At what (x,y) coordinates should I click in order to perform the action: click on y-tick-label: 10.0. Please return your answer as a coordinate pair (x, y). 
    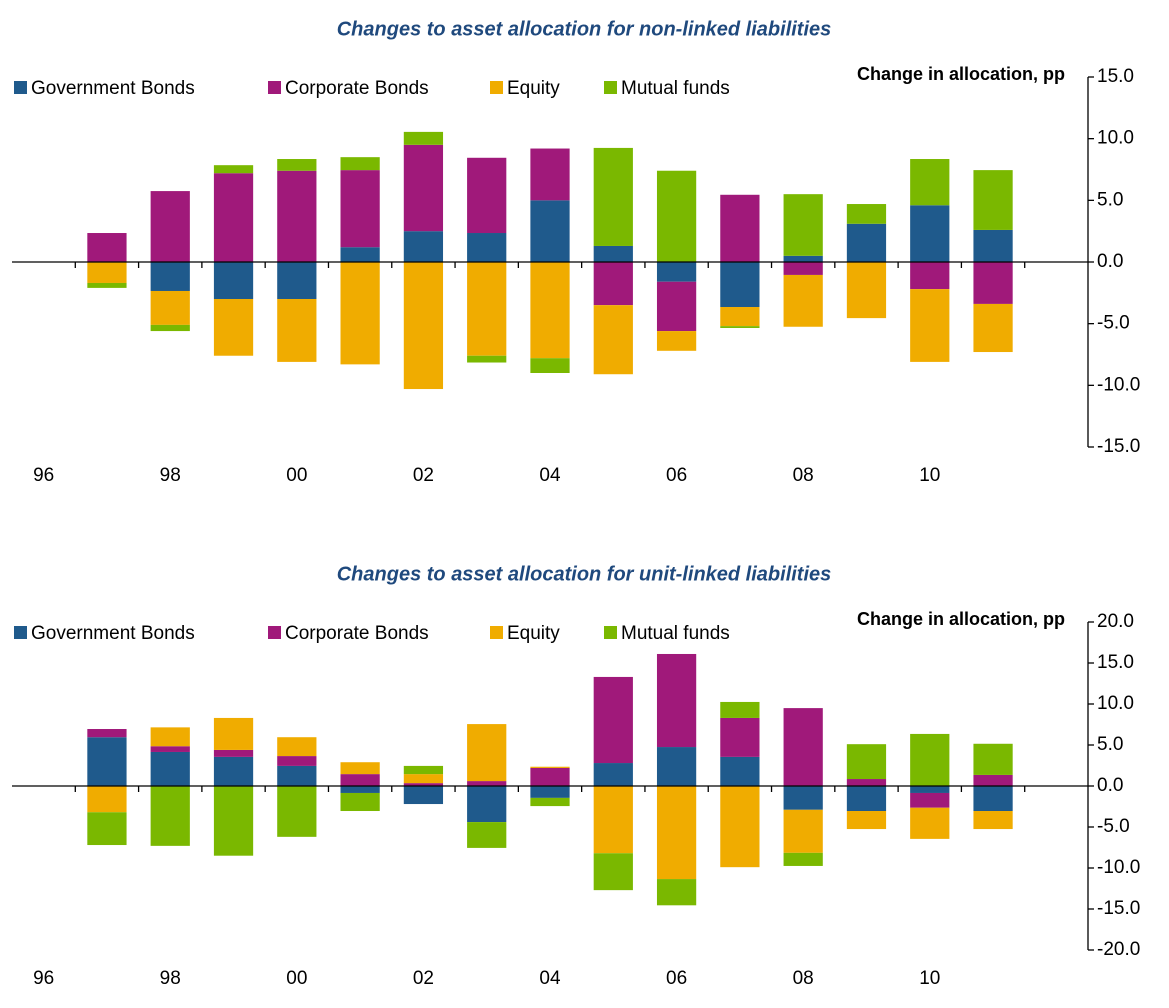
    Looking at the image, I should click on (1115, 138).